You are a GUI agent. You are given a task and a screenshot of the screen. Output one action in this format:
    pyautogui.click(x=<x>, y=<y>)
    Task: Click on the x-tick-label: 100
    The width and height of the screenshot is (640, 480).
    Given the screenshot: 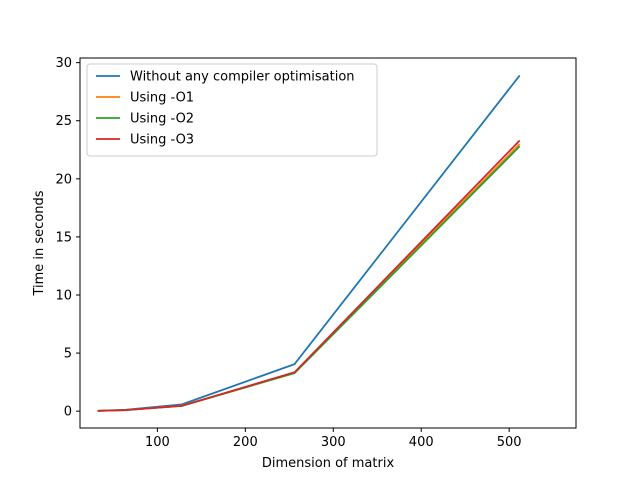 What is the action you would take?
    pyautogui.click(x=157, y=442)
    